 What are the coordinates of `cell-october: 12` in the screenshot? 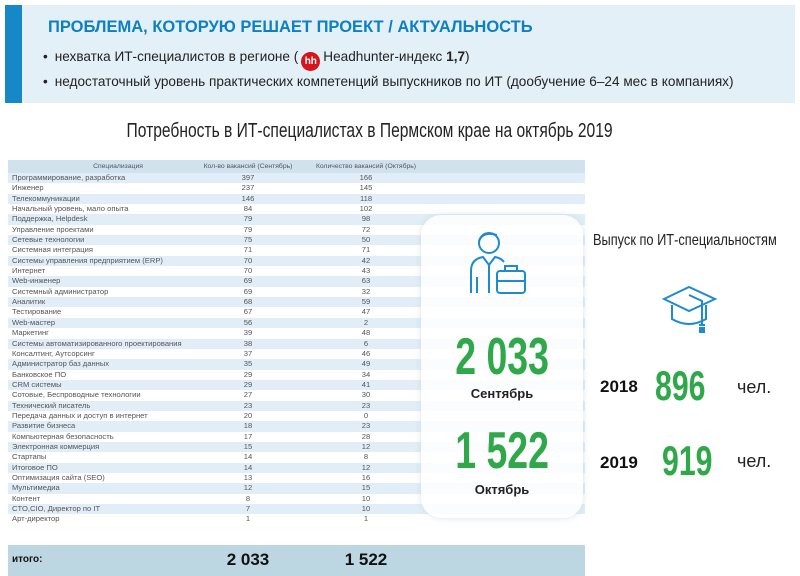 It's located at (366, 446).